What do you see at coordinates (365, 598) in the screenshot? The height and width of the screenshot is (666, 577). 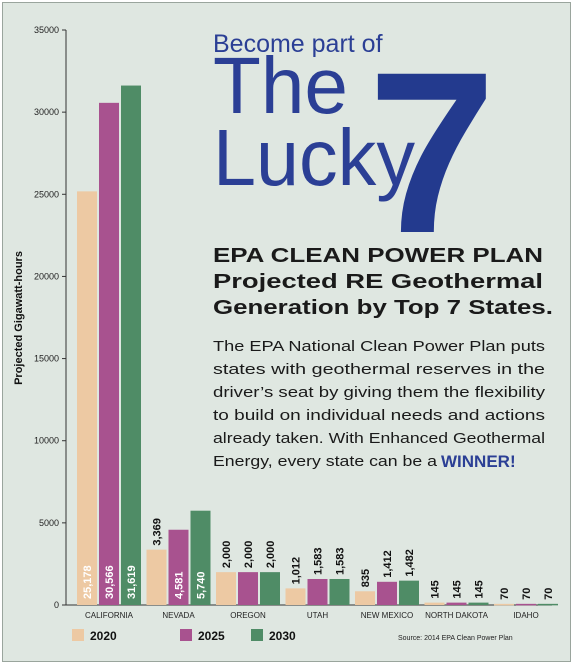 I see `bar-new-mexico-2020` at bounding box center [365, 598].